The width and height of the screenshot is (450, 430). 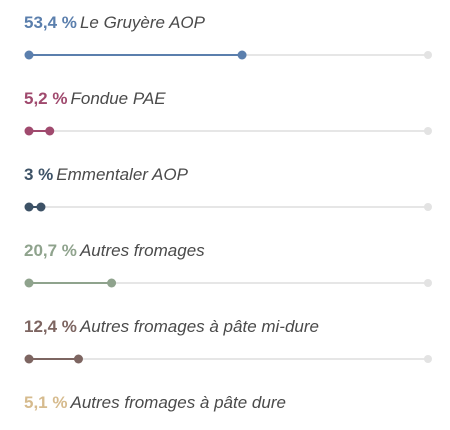 What do you see at coordinates (118, 98) in the screenshot?
I see `category-label: Fondue PAE` at bounding box center [118, 98].